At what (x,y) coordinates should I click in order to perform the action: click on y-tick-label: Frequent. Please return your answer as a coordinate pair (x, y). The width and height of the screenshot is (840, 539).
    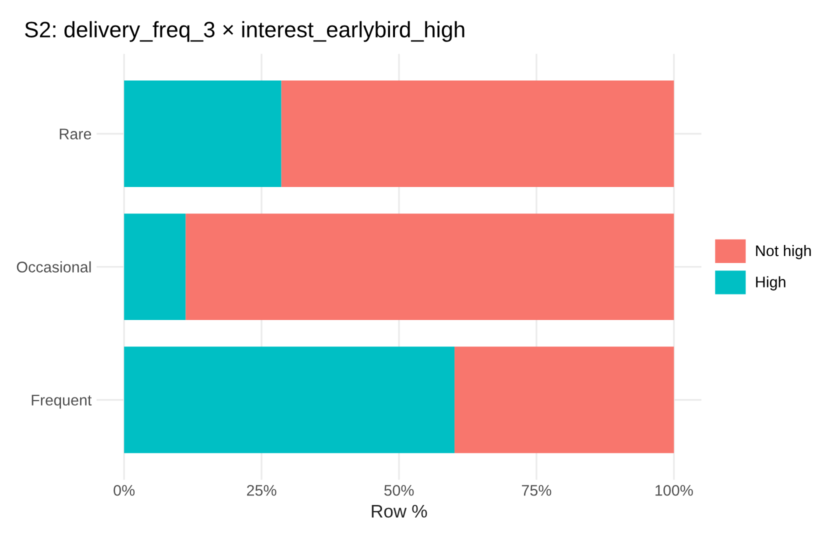
    Looking at the image, I should click on (62, 401).